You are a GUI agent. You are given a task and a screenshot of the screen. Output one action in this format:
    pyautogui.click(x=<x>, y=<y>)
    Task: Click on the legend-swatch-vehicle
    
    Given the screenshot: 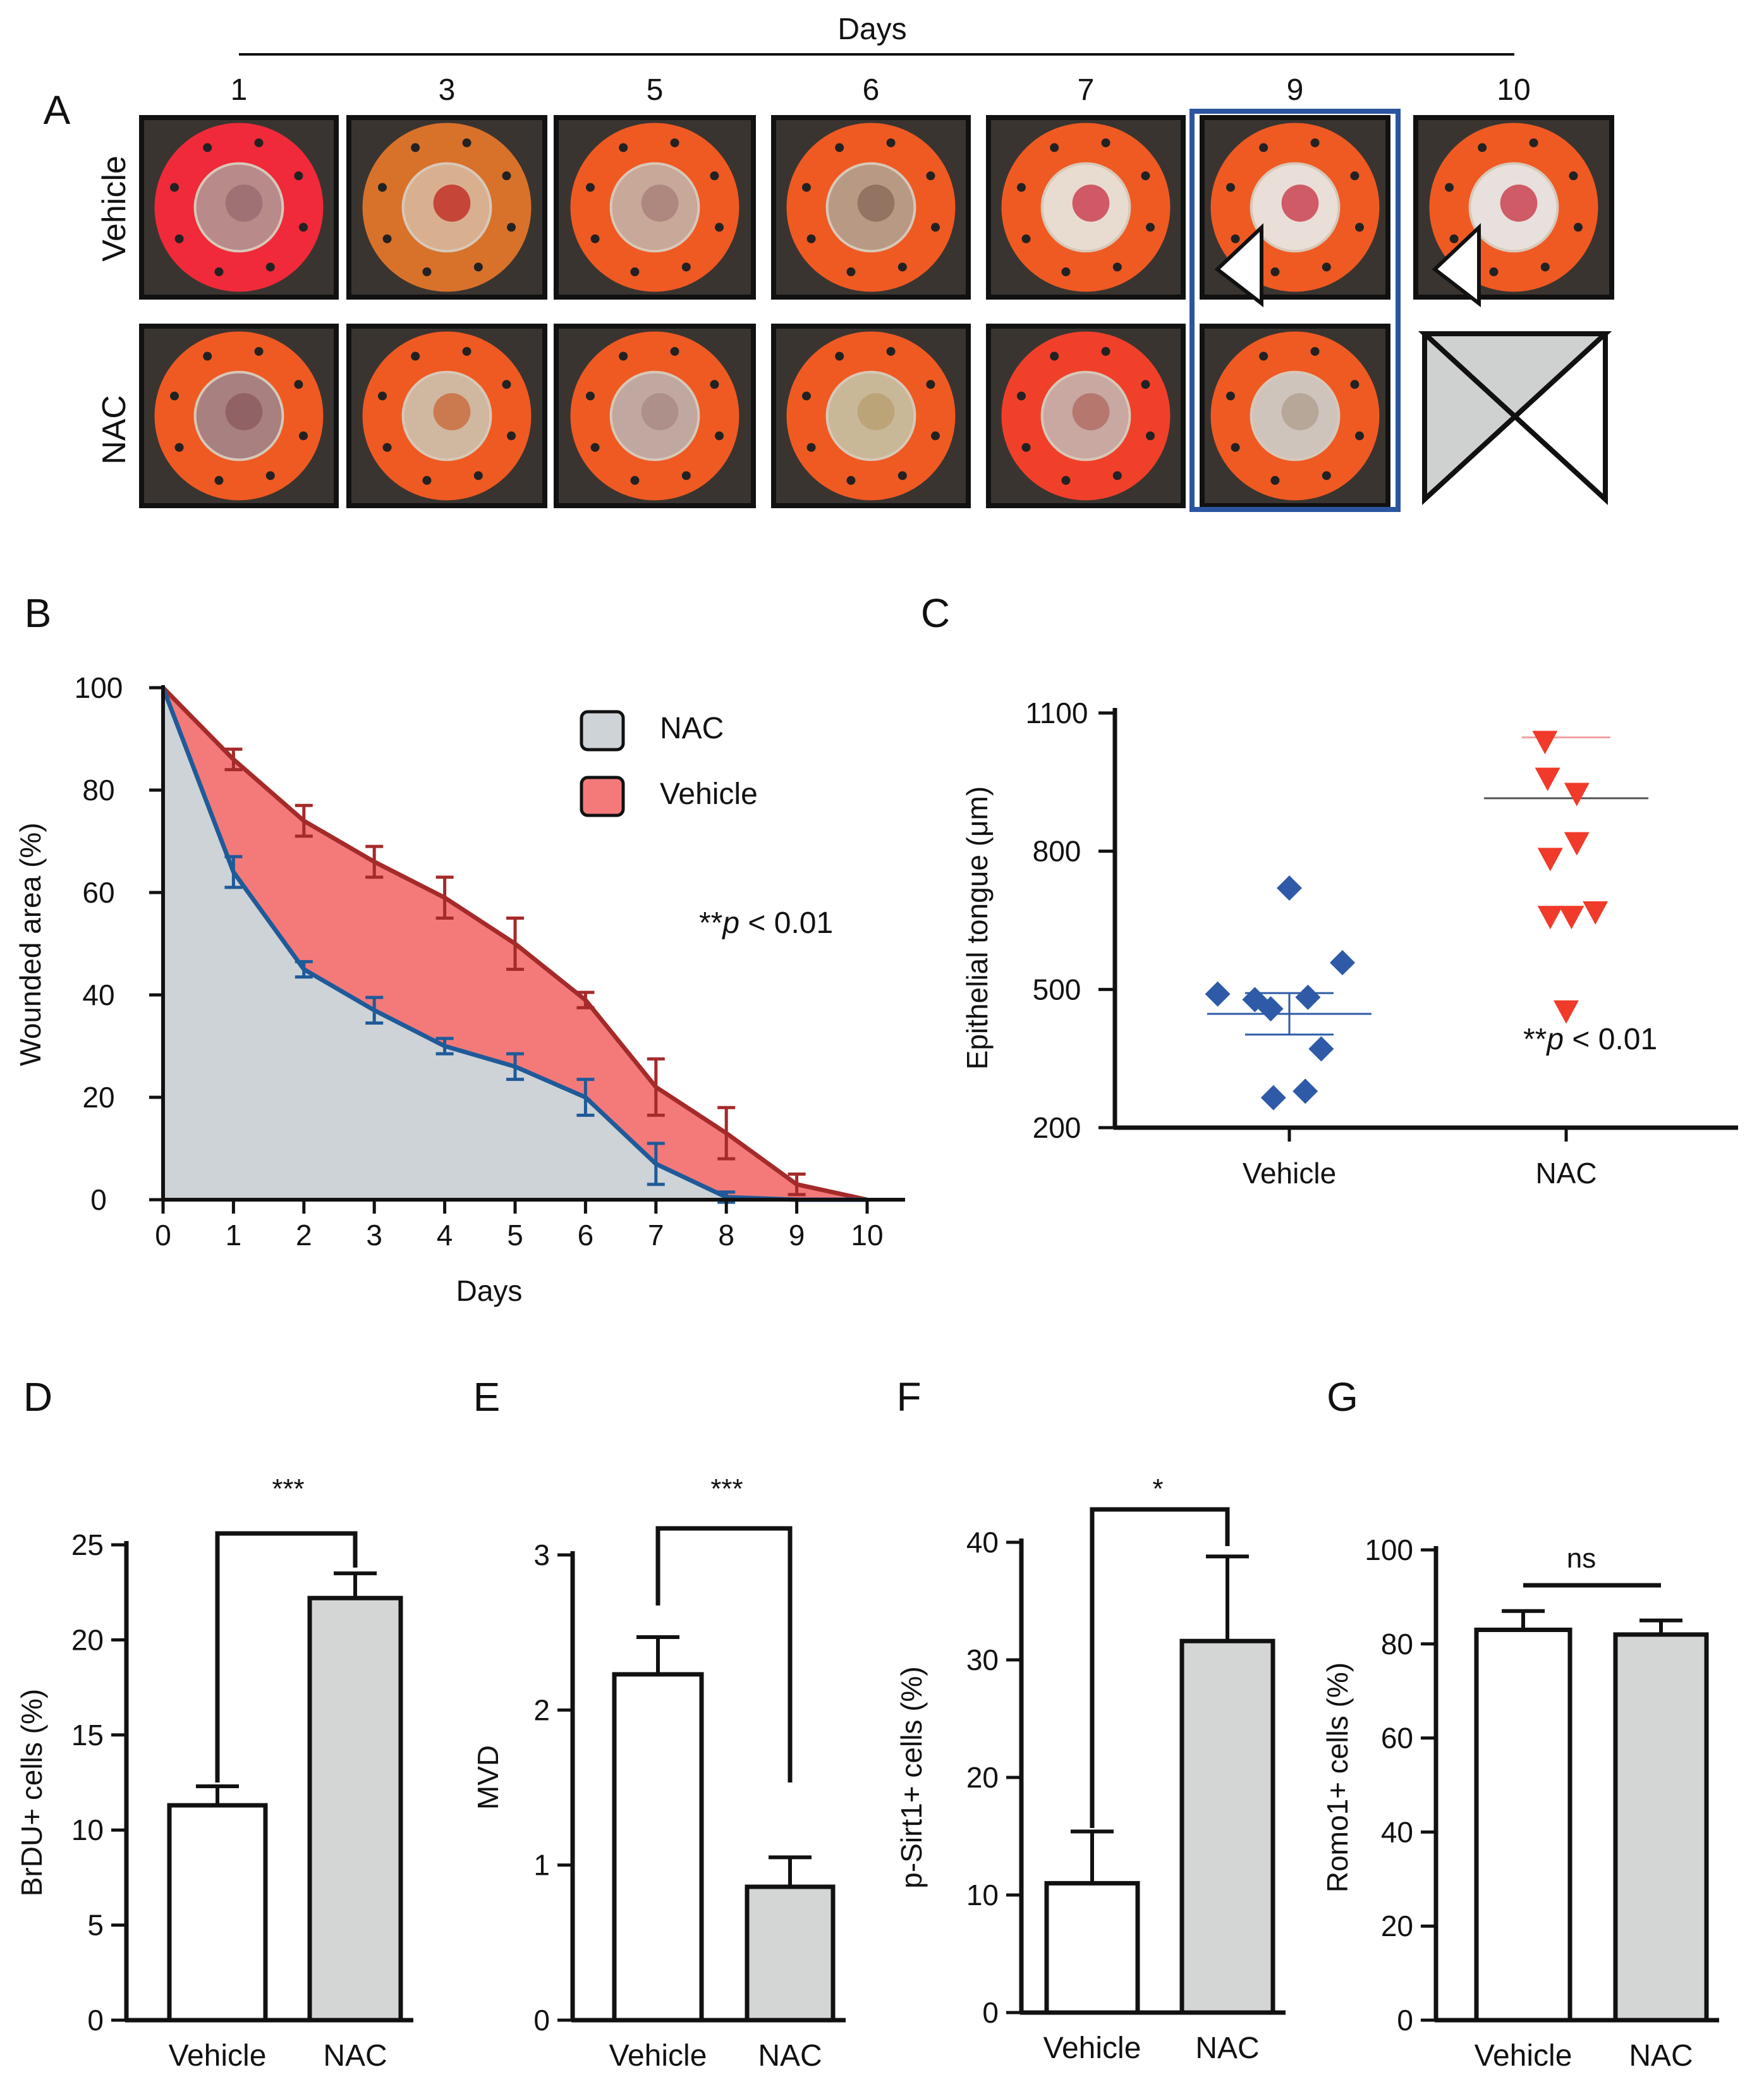 What is the action you would take?
    pyautogui.click(x=602, y=796)
    